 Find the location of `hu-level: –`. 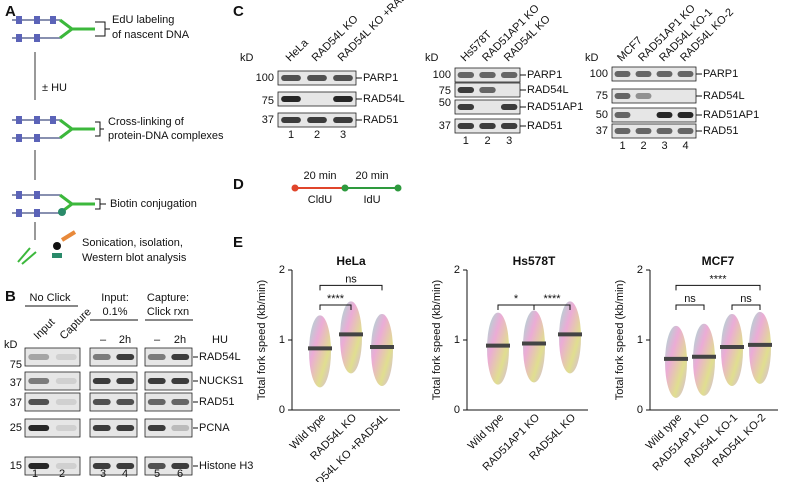

hu-level: – is located at coordinates (103, 340).